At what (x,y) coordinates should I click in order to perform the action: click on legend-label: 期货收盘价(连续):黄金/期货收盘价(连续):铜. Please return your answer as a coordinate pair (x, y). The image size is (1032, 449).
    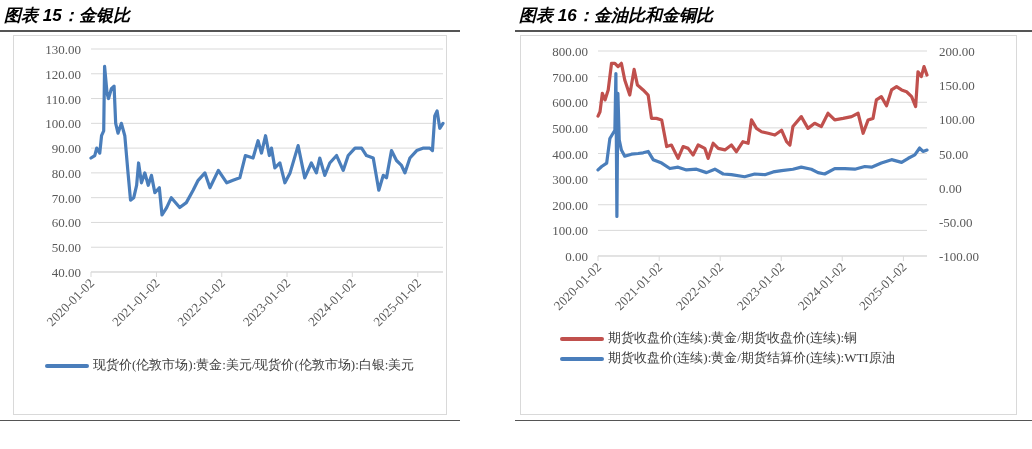
    Looking at the image, I should click on (733, 337).